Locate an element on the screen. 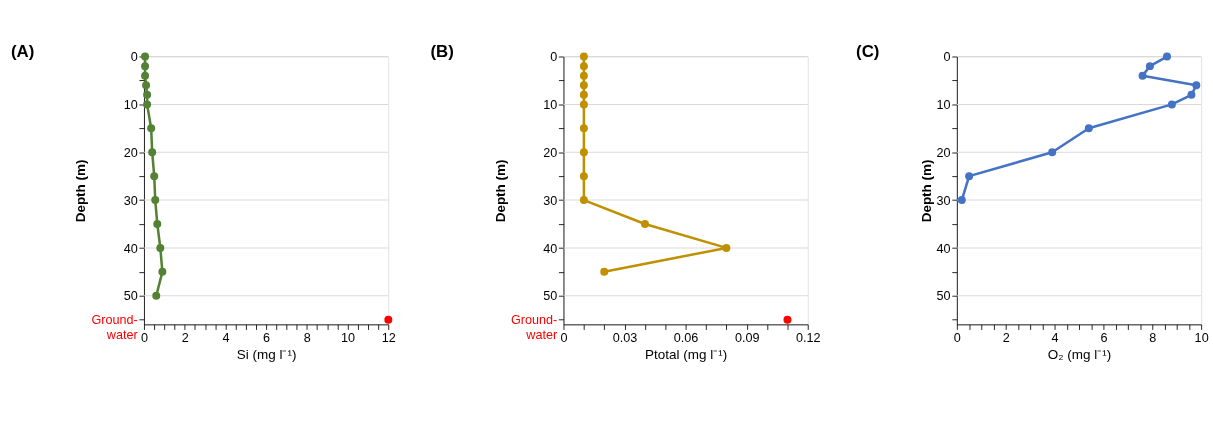  x-tick-label: 12 is located at coordinates (388, 337).